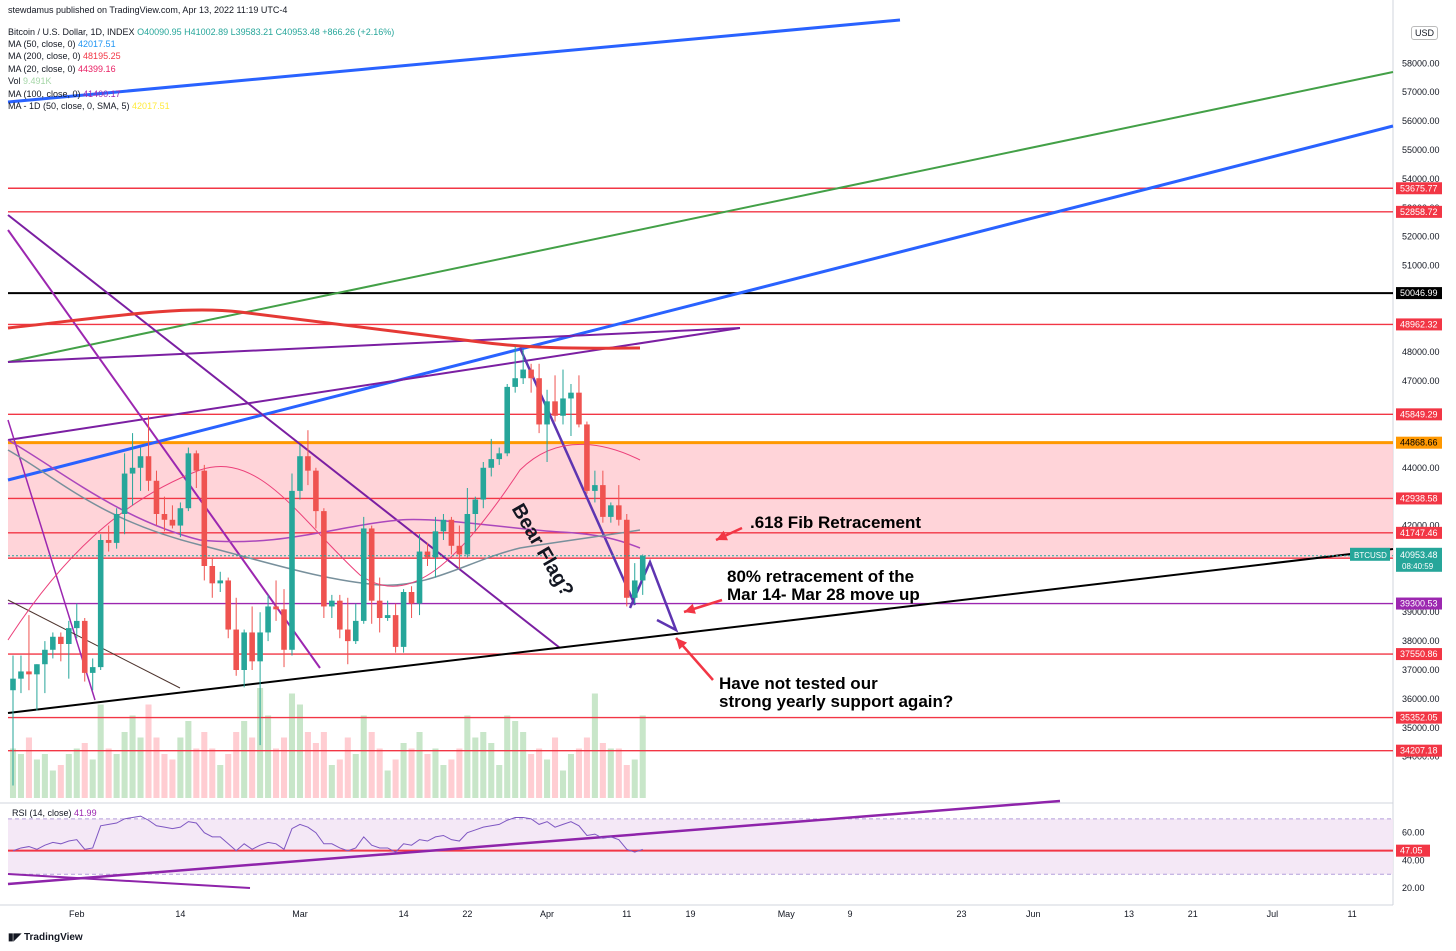  What do you see at coordinates (45, 937) in the screenshot?
I see `tradingview-logo: ▮◤ TradingView` at bounding box center [45, 937].